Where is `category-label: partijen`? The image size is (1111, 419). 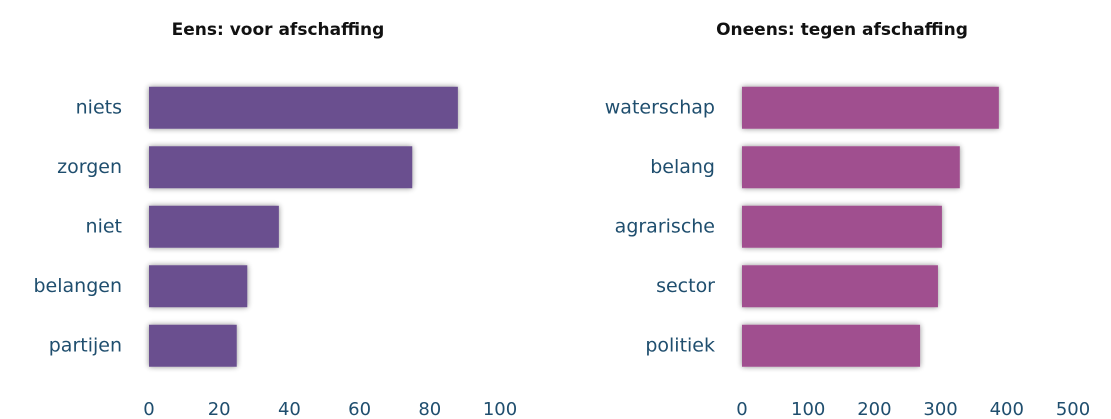
category-label: partijen is located at coordinates (85, 345).